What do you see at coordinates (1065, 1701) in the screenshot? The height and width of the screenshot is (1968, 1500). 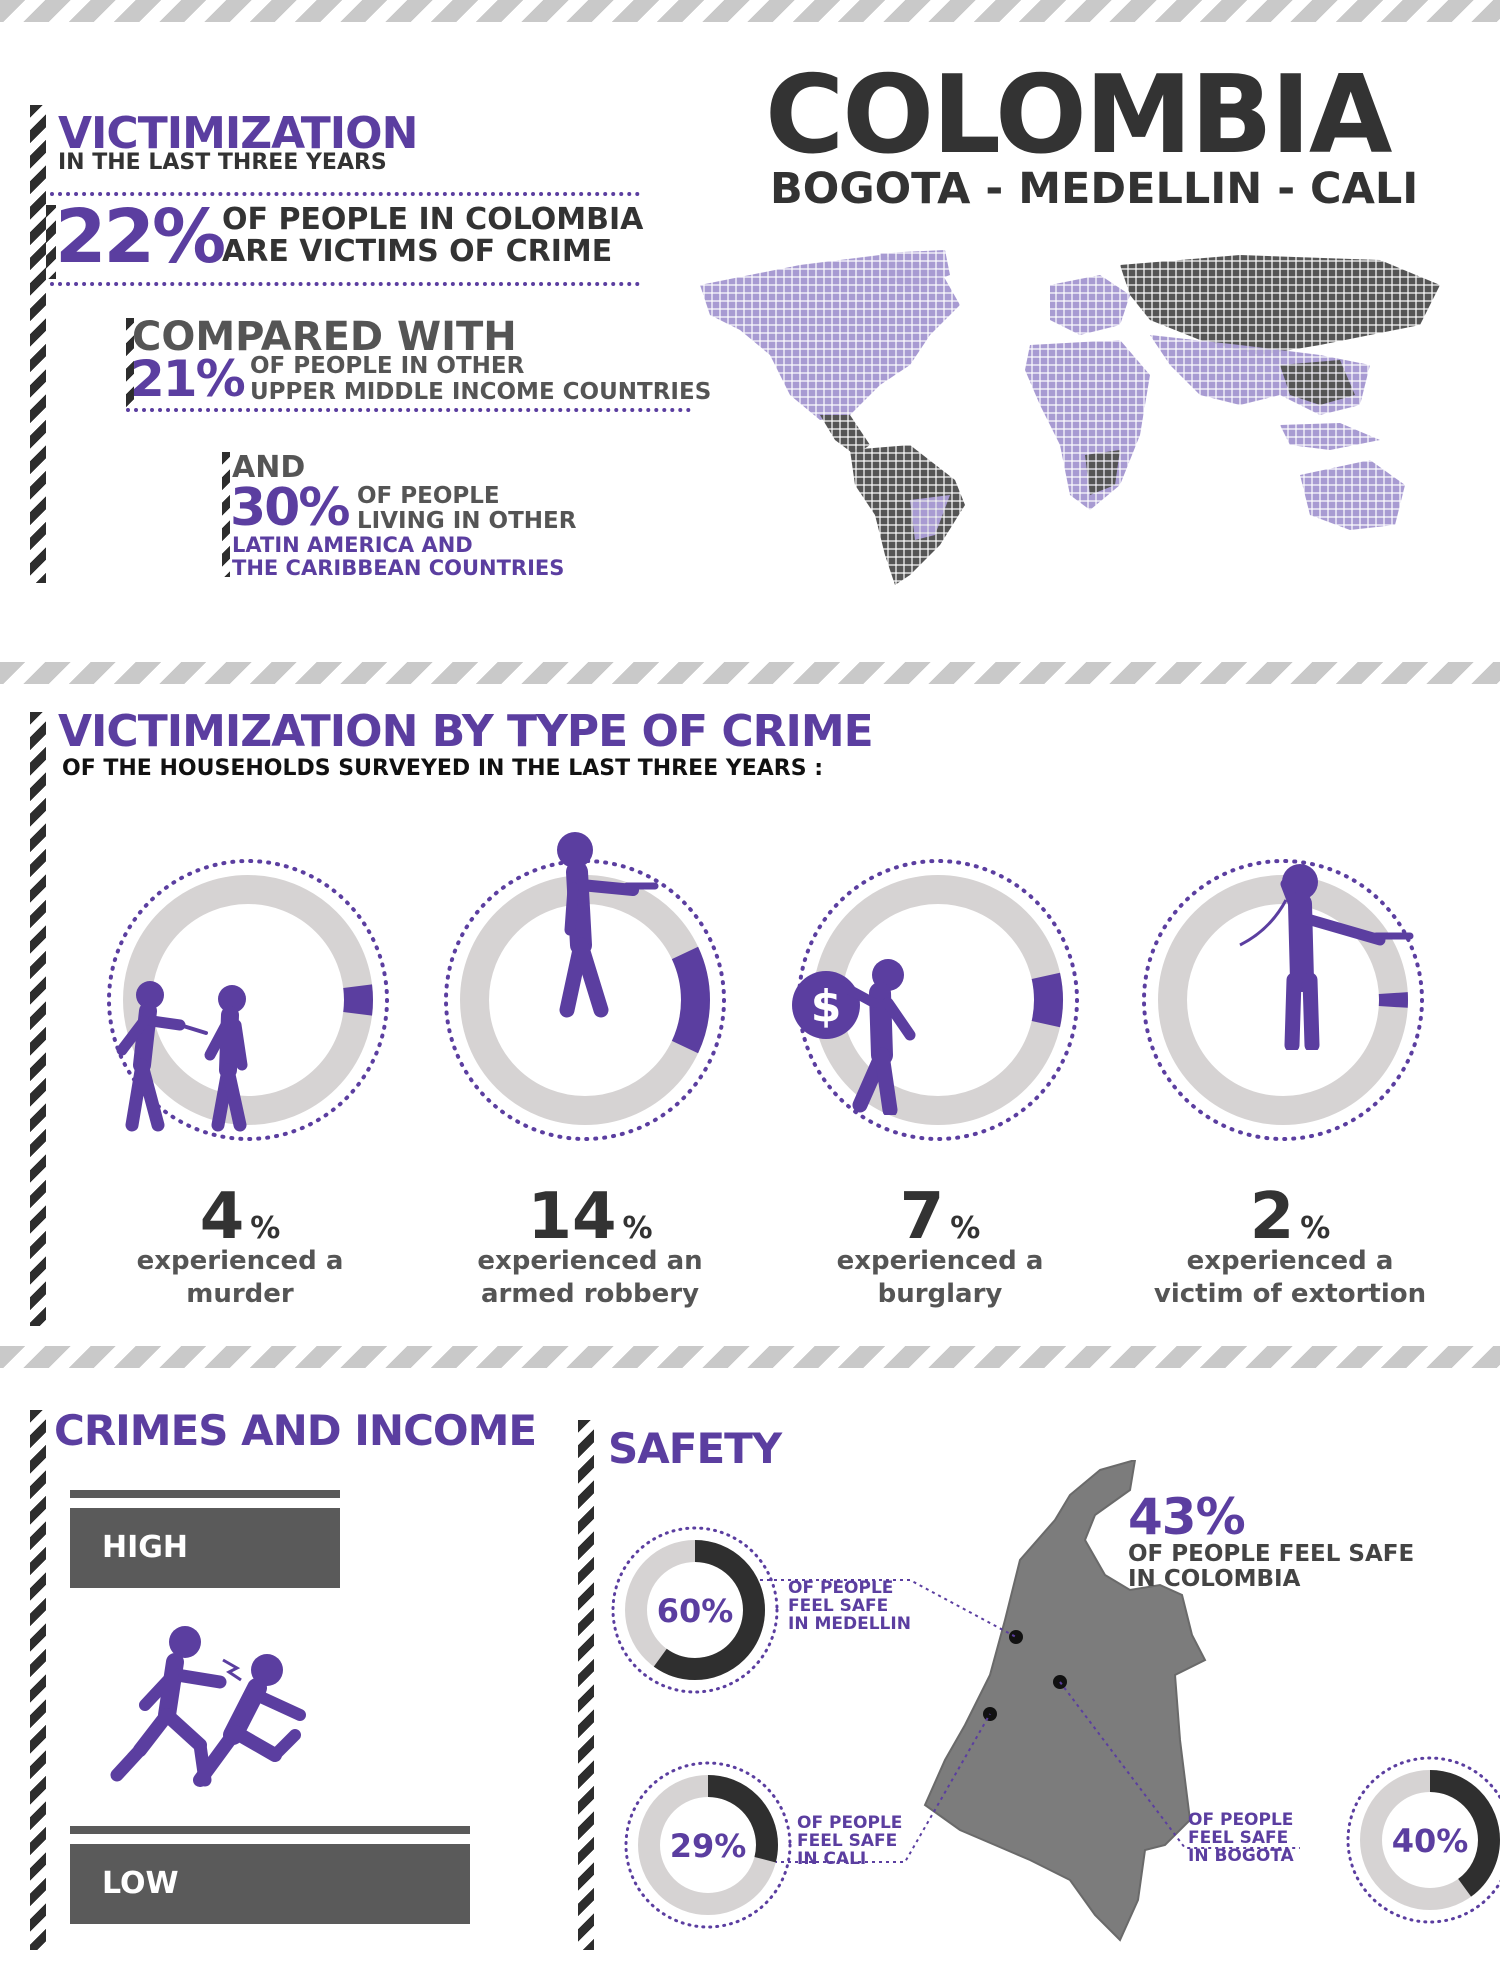 I see `colombia-shape` at bounding box center [1065, 1701].